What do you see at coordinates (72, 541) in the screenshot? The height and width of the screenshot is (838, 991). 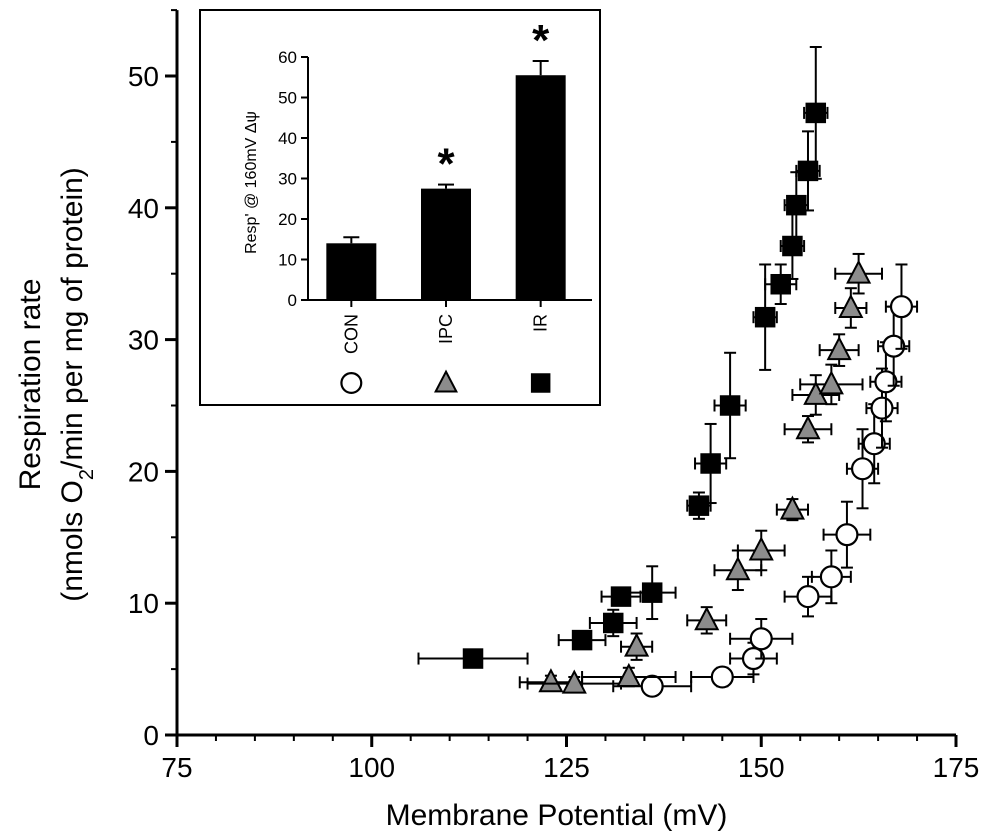 I see `y-axis-title-prefix: (nmols O` at bounding box center [72, 541].